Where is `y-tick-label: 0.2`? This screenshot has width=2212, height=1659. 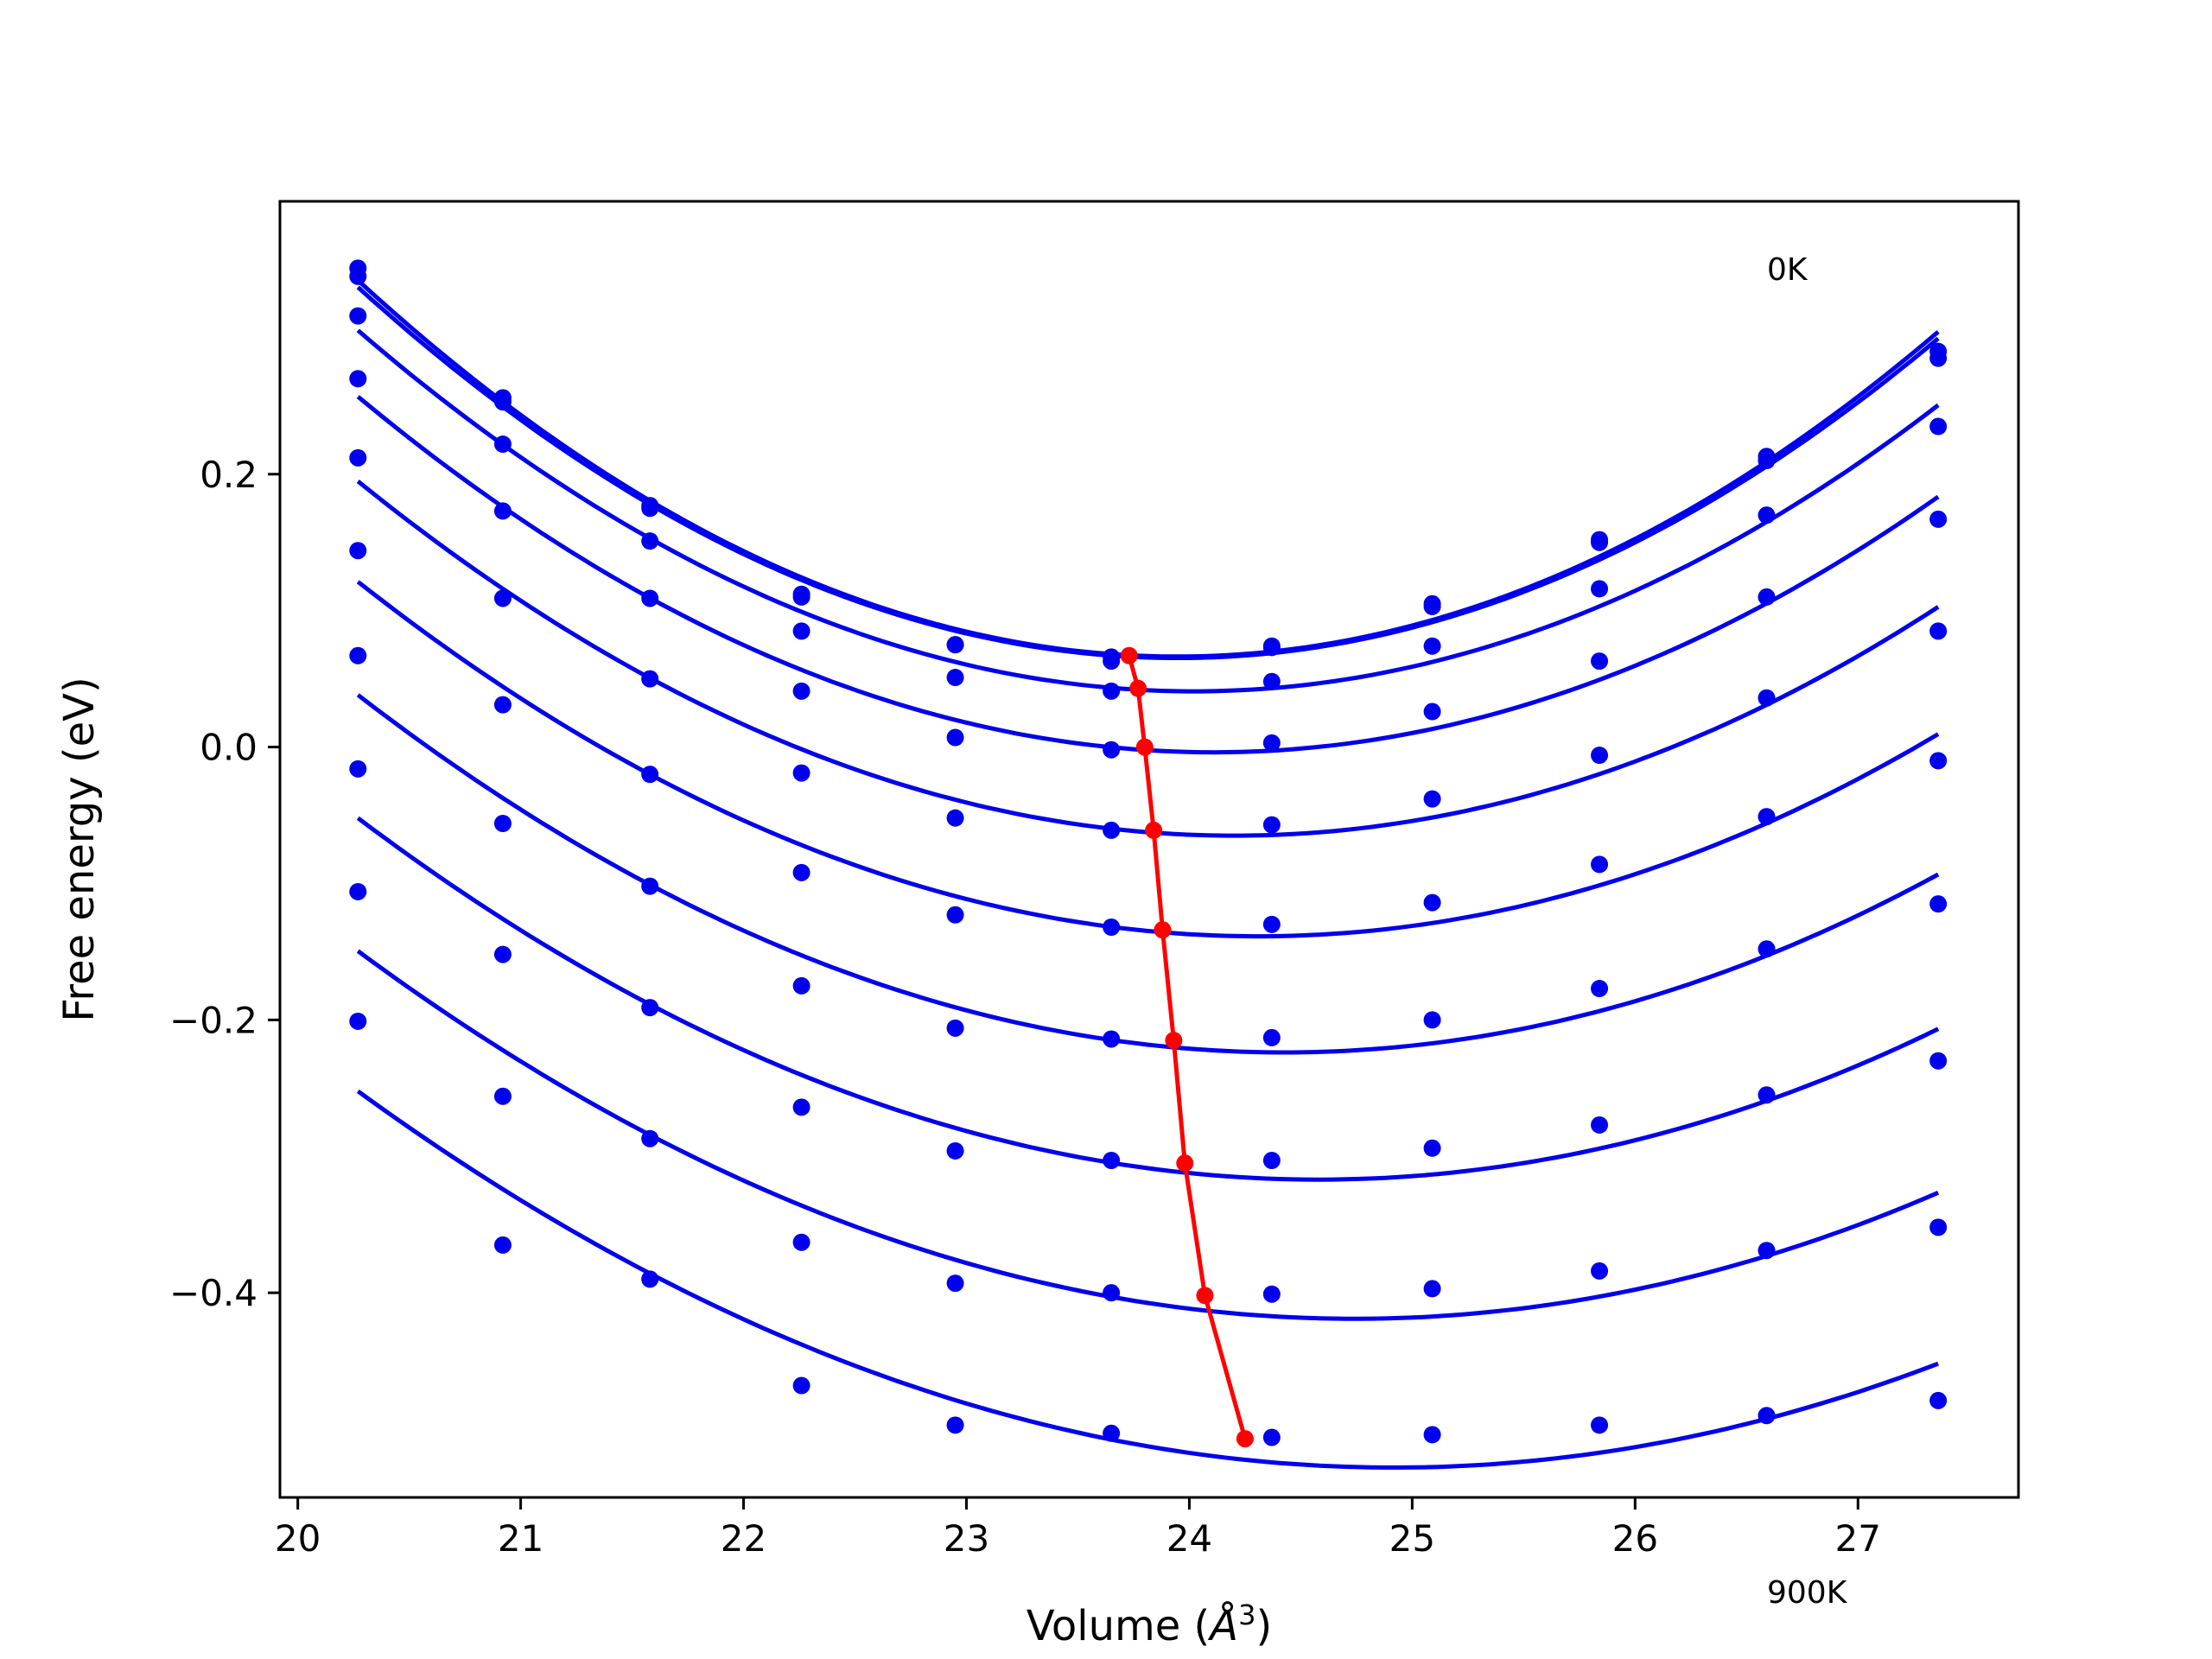 y-tick-label: 0.2 is located at coordinates (229, 475).